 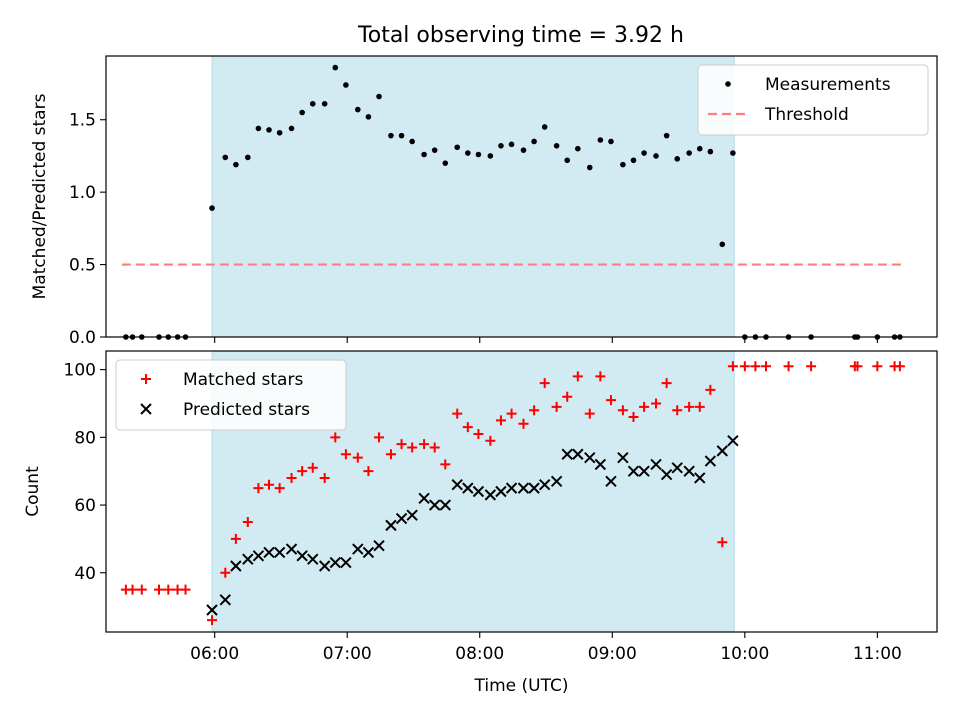 I want to click on x-tick-label: 06:00, so click(x=214, y=654).